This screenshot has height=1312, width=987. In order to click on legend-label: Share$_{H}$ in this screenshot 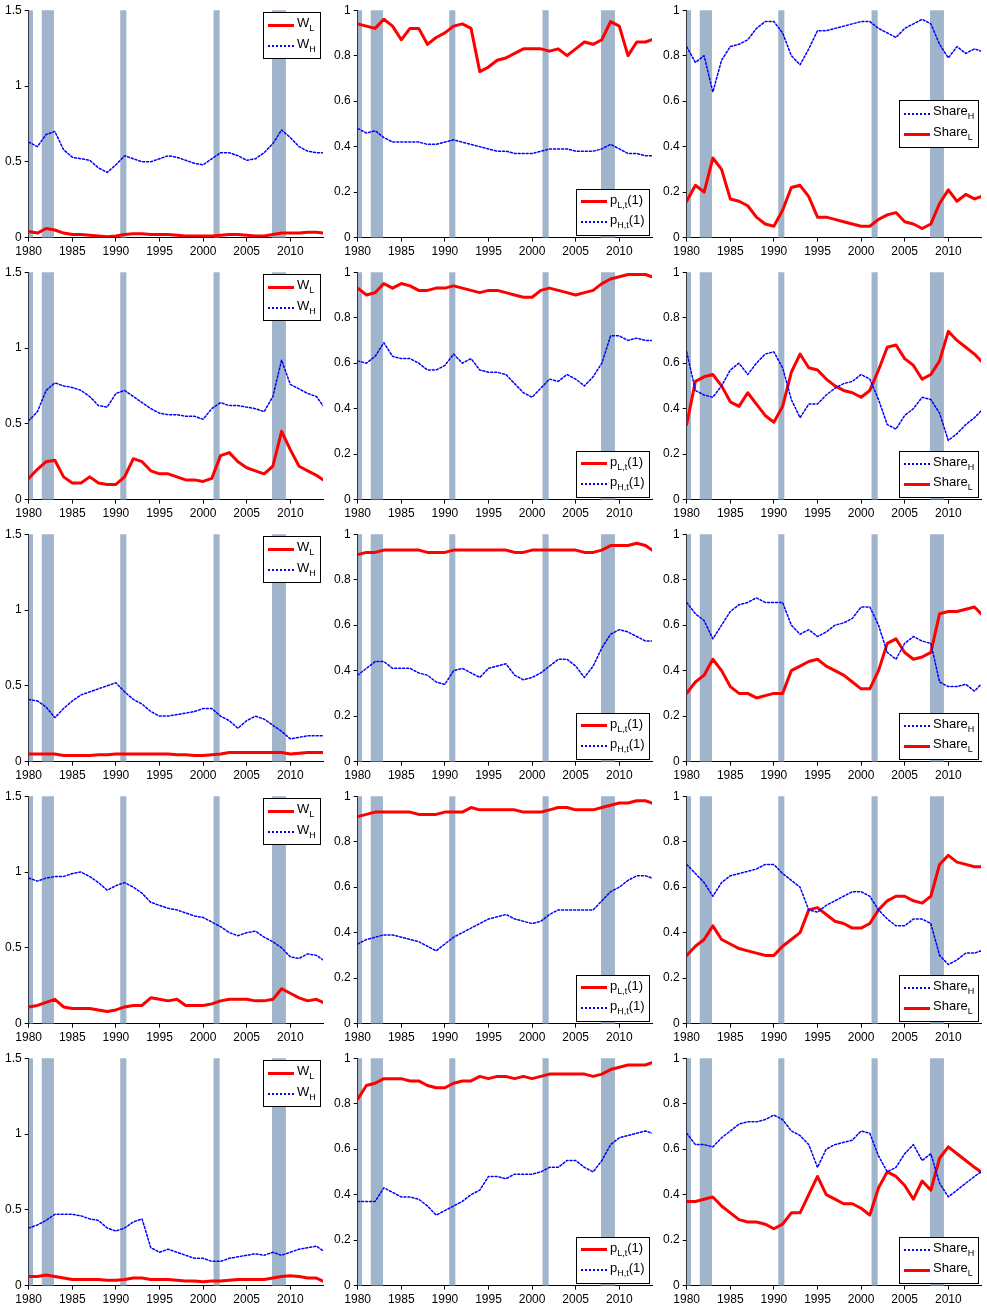, I will do `click(954, 113)`.